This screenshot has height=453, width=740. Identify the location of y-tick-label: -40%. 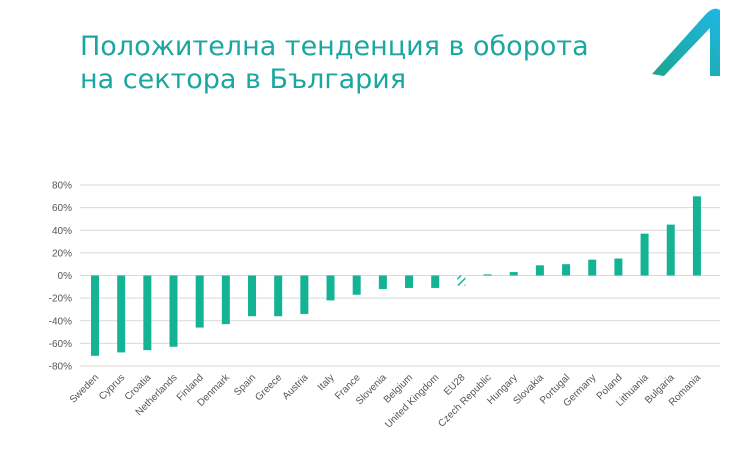
(60, 321).